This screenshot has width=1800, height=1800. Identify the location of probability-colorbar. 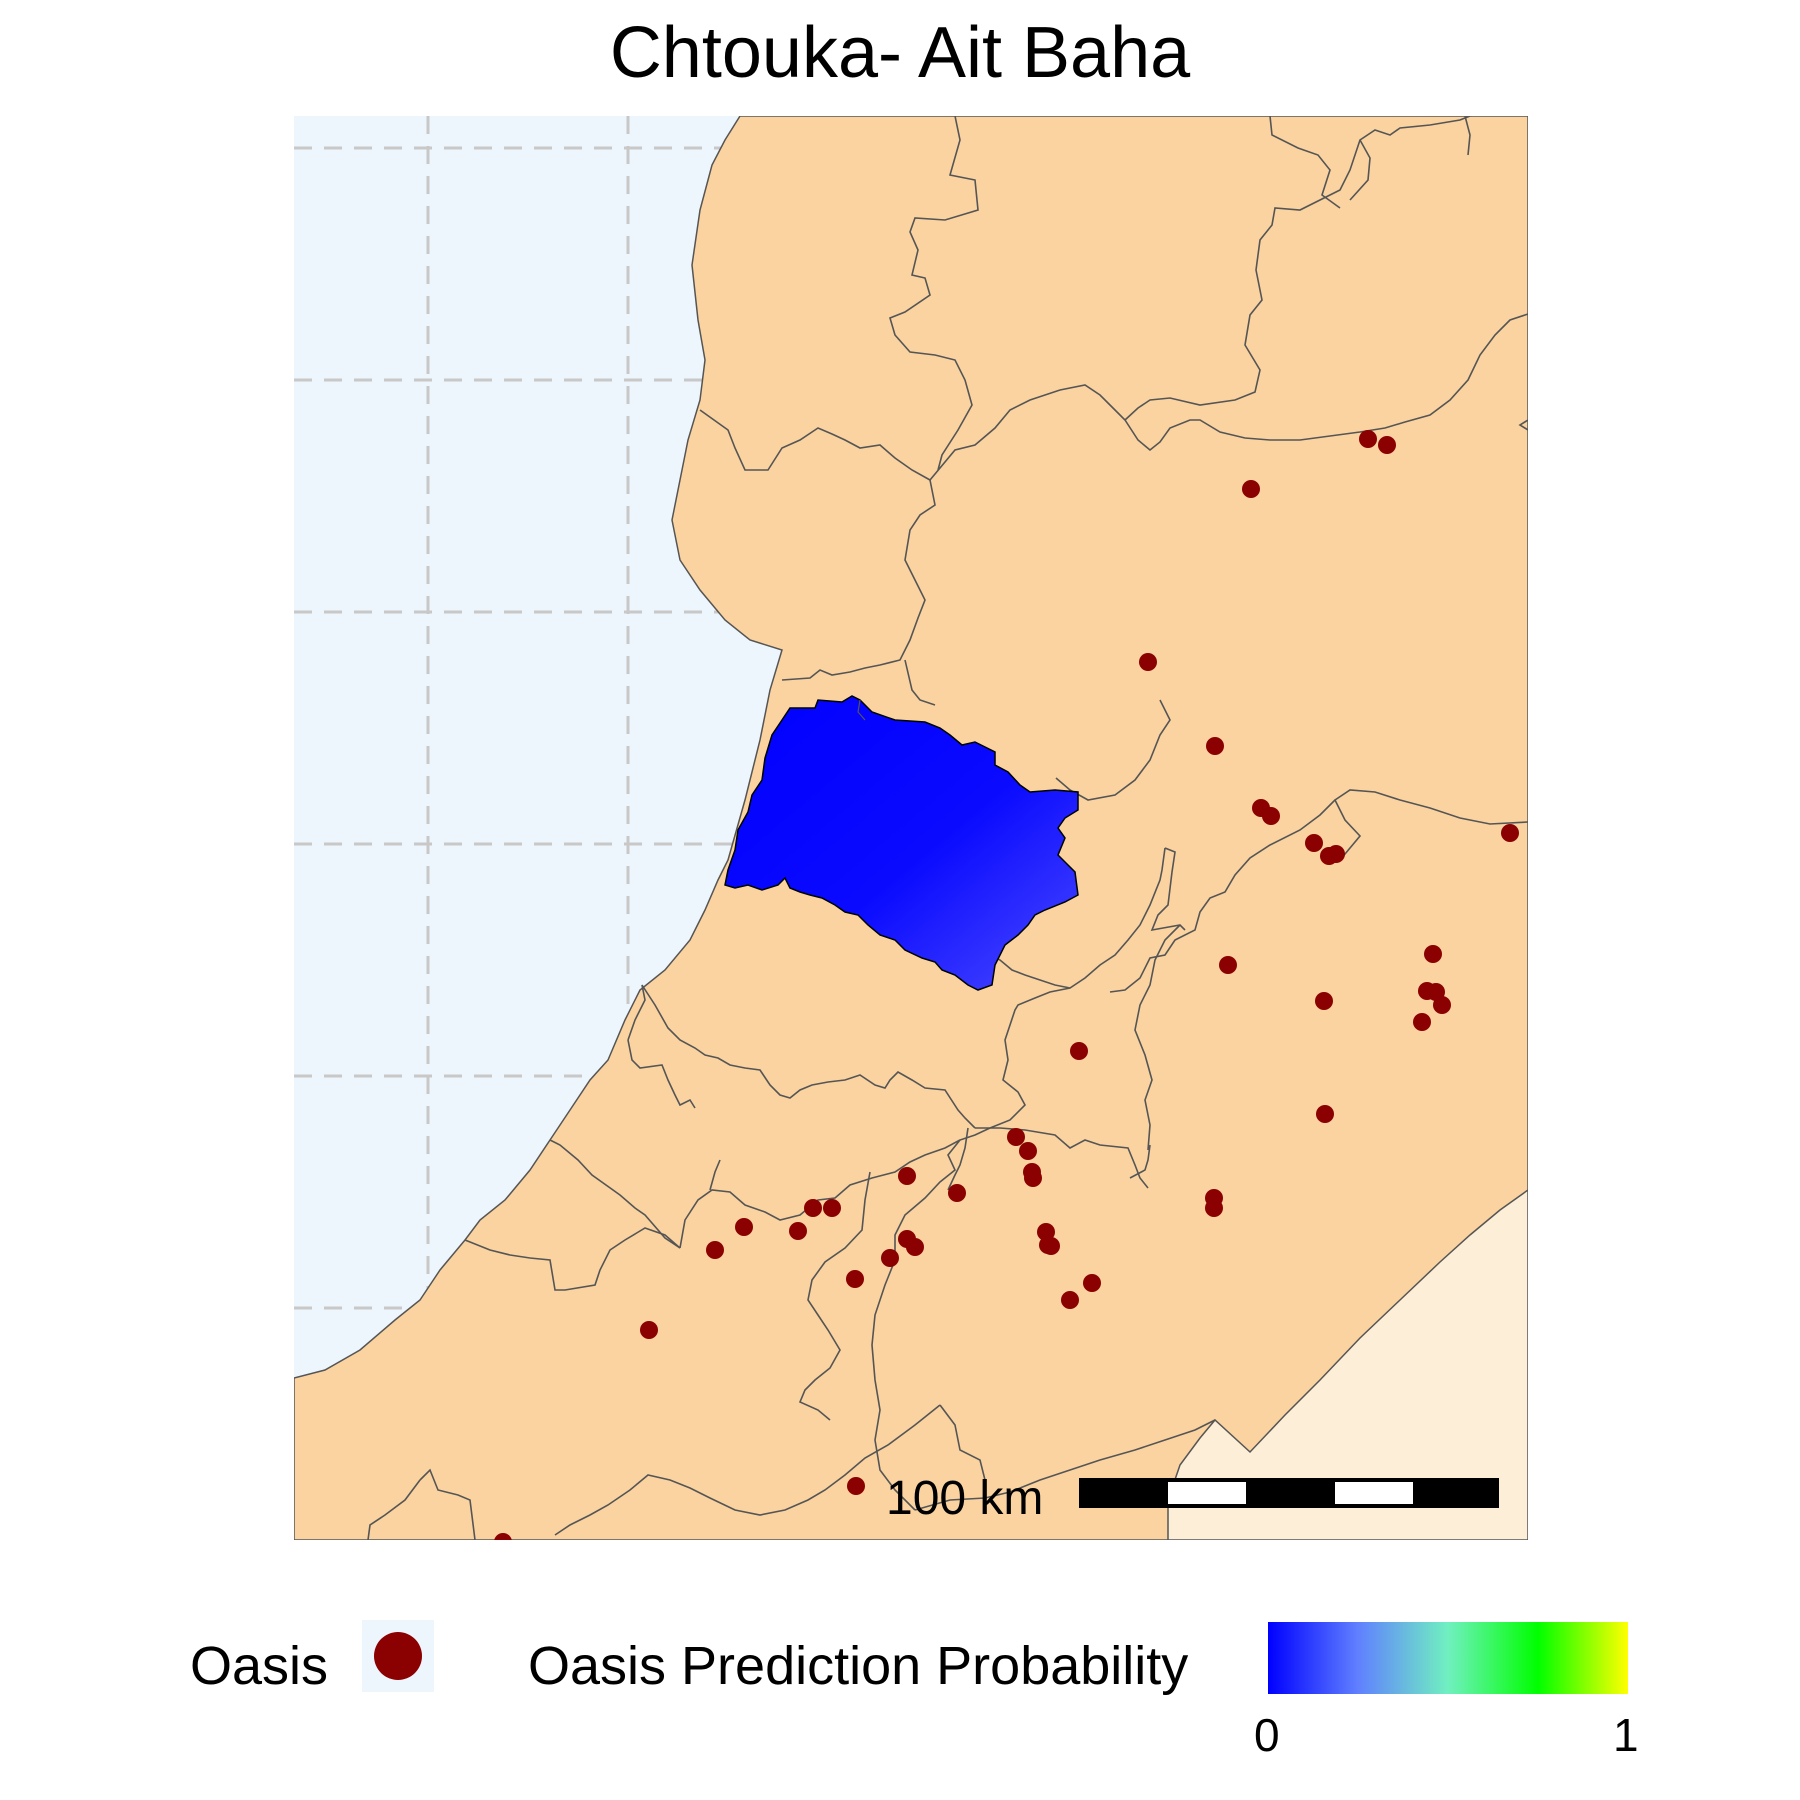
(1448, 1658).